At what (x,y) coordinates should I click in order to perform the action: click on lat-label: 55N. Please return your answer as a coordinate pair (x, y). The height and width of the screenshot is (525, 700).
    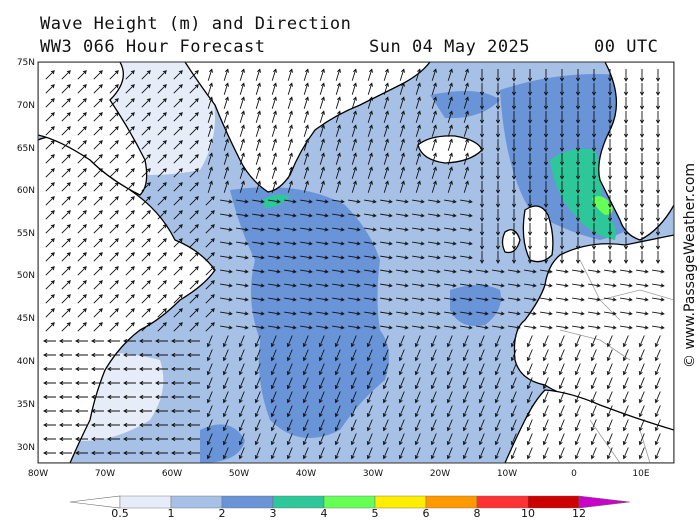
    Looking at the image, I should click on (26, 234).